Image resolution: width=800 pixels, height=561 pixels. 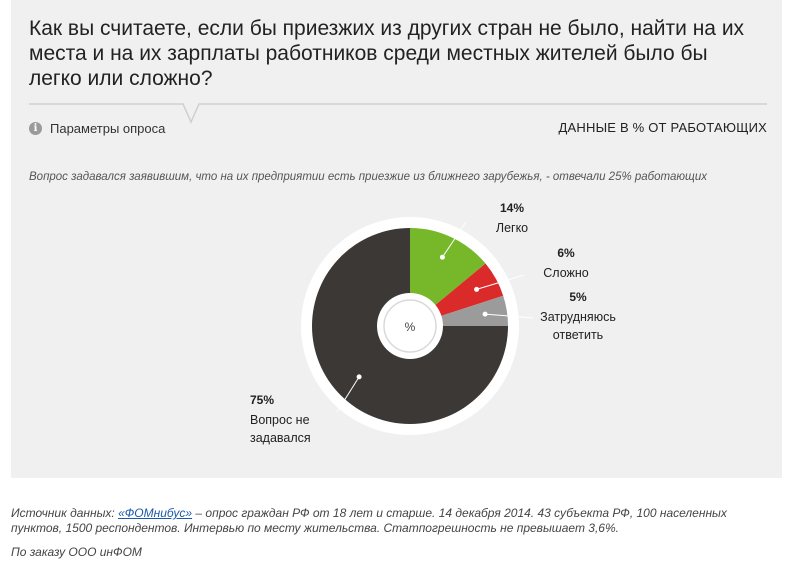 What do you see at coordinates (512, 208) in the screenshot?
I see `slice-value-label: 14%` at bounding box center [512, 208].